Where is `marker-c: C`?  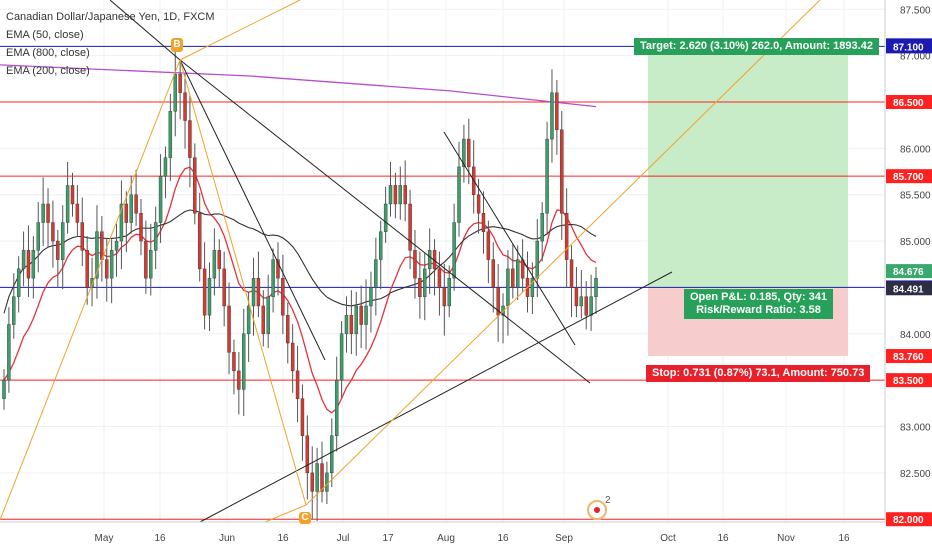 marker-c: C is located at coordinates (305, 518).